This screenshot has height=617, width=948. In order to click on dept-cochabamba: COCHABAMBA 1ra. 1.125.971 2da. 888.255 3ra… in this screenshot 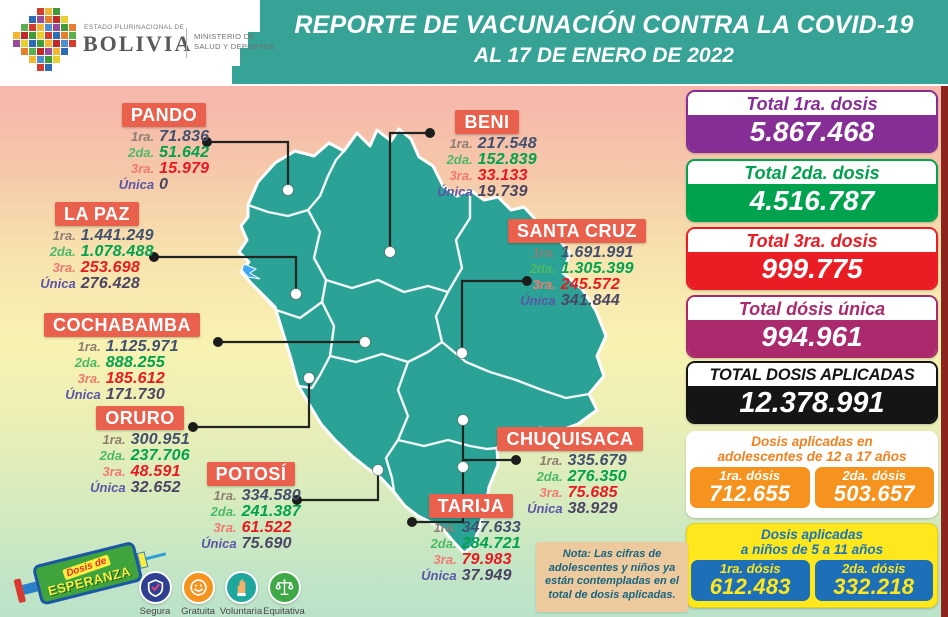, I will do `click(122, 358)`.